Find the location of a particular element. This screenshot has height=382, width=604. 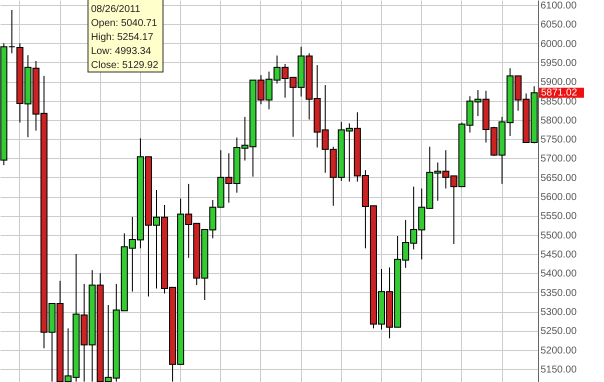

y-tick-label: 5850.00 is located at coordinates (559, 102).